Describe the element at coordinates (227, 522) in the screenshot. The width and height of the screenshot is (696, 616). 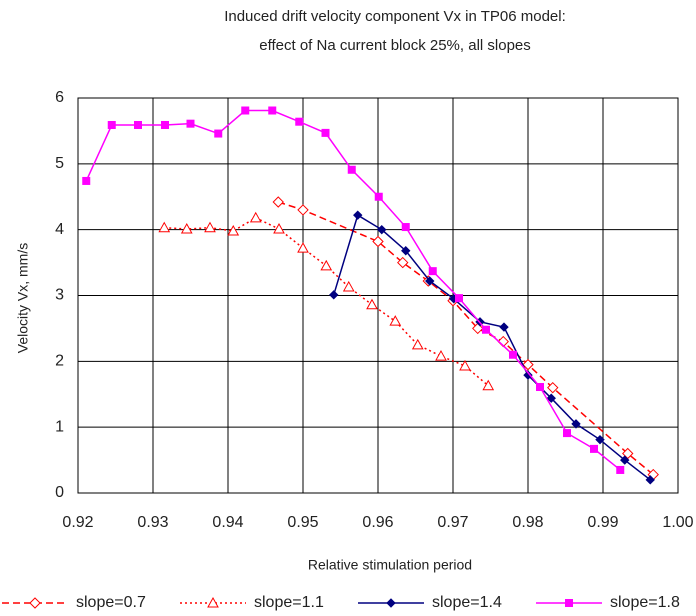
I see `x-tick-label: 0.94` at that location.